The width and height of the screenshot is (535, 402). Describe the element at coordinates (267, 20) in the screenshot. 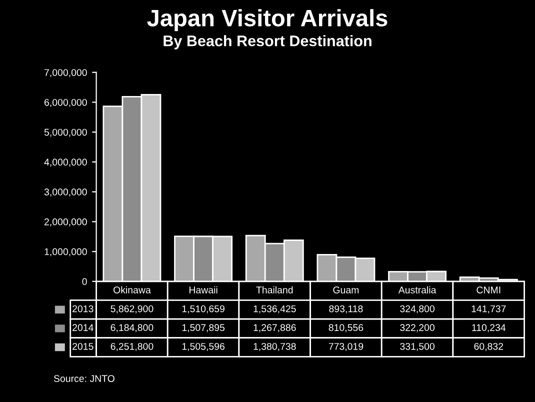

I see `chart-title: Japan Visitor Arrivals` at that location.